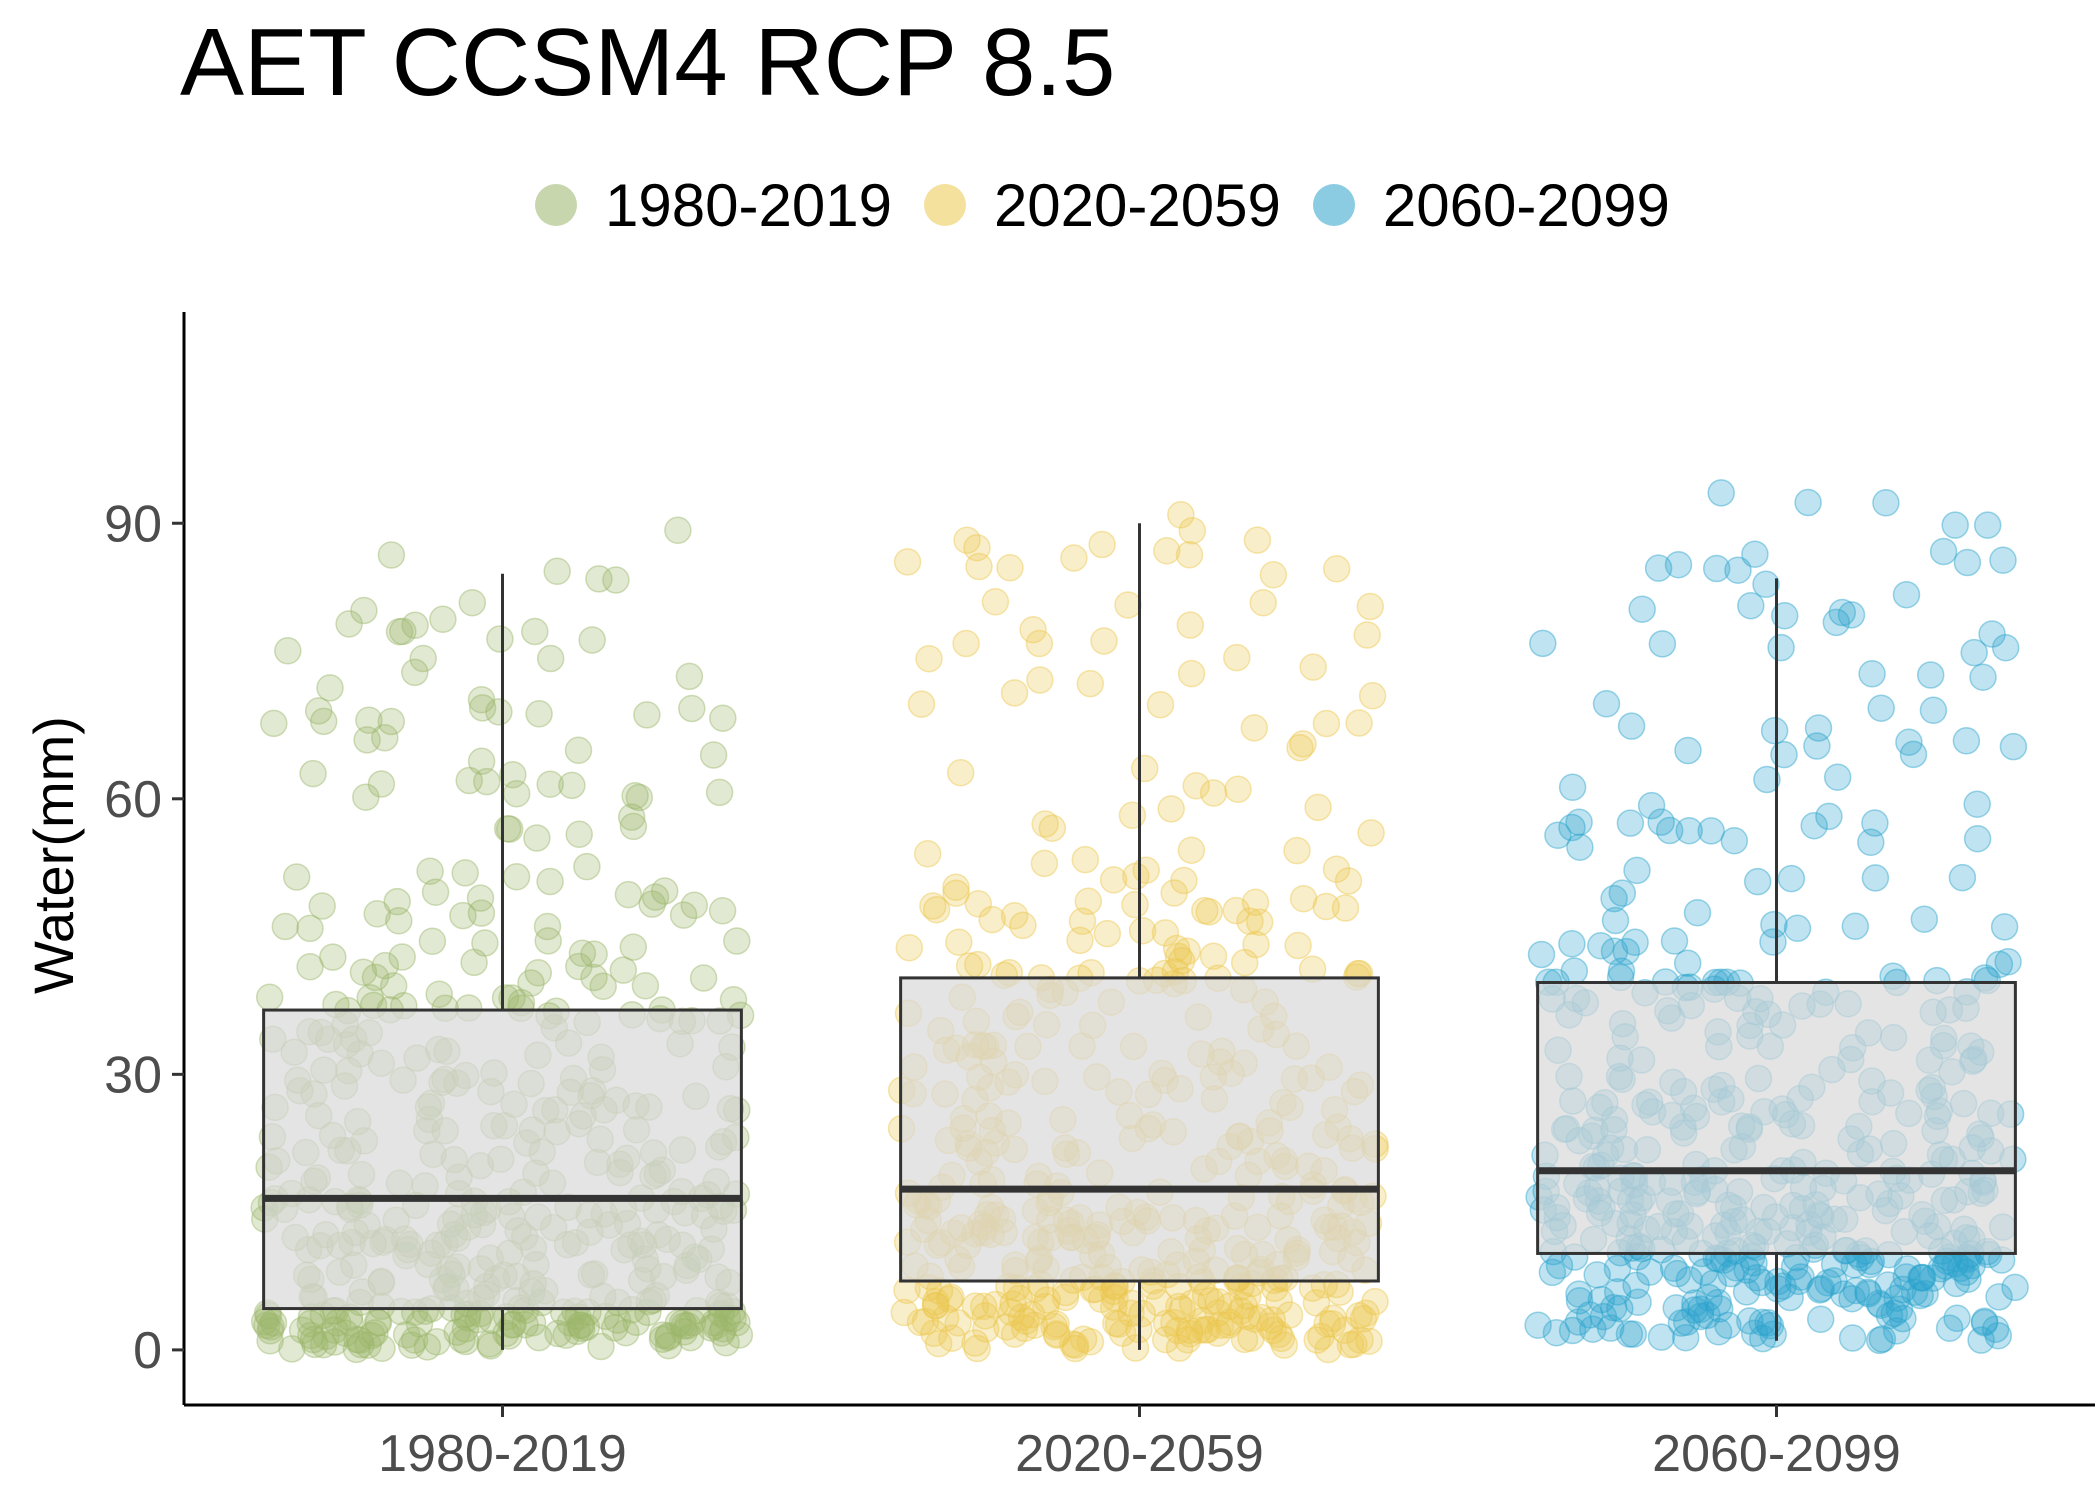 The width and height of the screenshot is (2100, 1499). What do you see at coordinates (133, 524) in the screenshot?
I see `y-tick-label: 90` at bounding box center [133, 524].